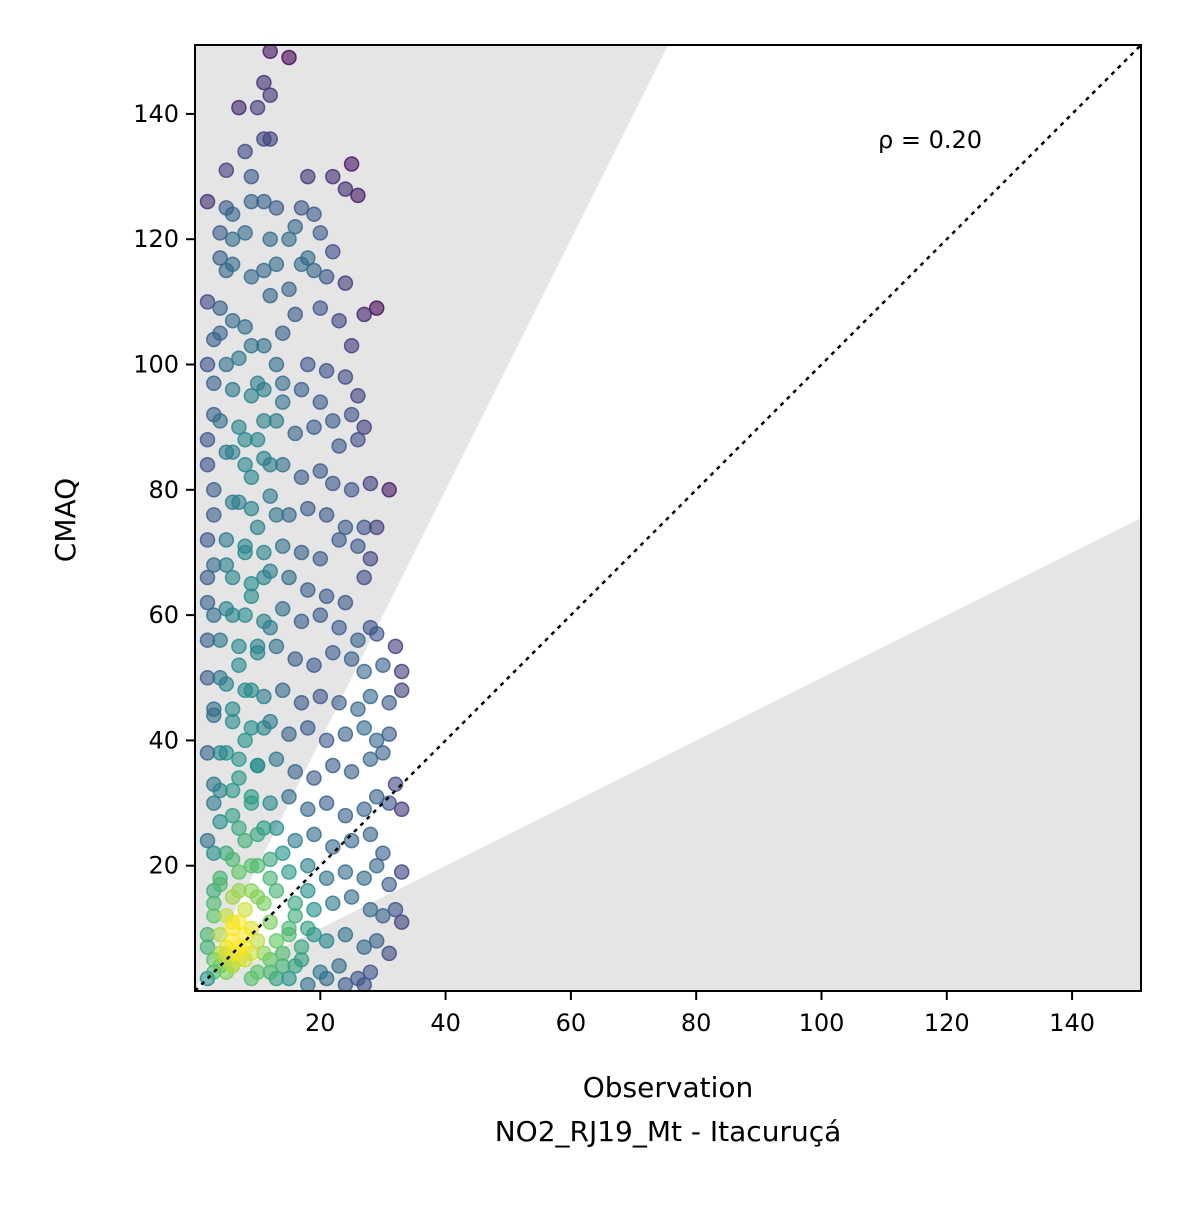  Describe the element at coordinates (1072, 1023) in the screenshot. I see `x-tick-label: 140` at that location.